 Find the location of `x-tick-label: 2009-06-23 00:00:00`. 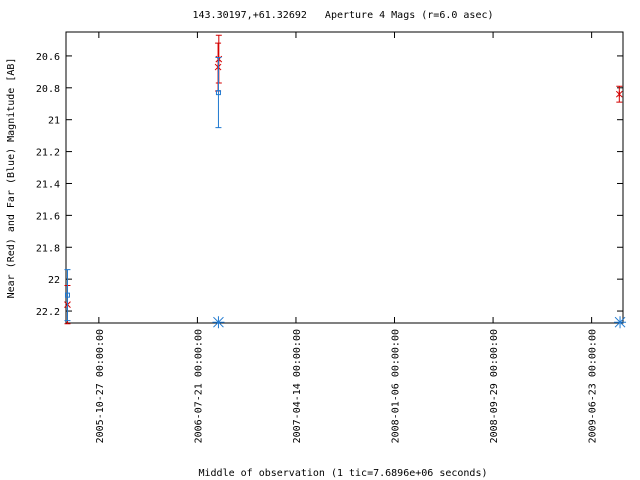

x-tick-label: 2009-06-23 00:00:00 is located at coordinates (593, 386).